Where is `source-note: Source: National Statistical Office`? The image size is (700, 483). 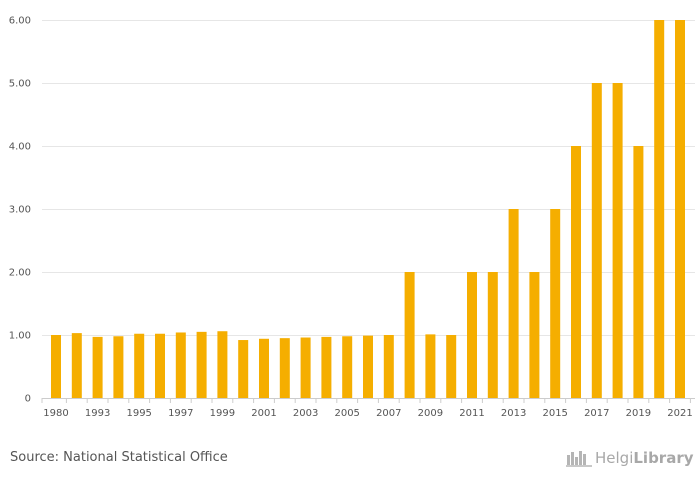
source-note: Source: National Statistical Office is located at coordinates (119, 457).